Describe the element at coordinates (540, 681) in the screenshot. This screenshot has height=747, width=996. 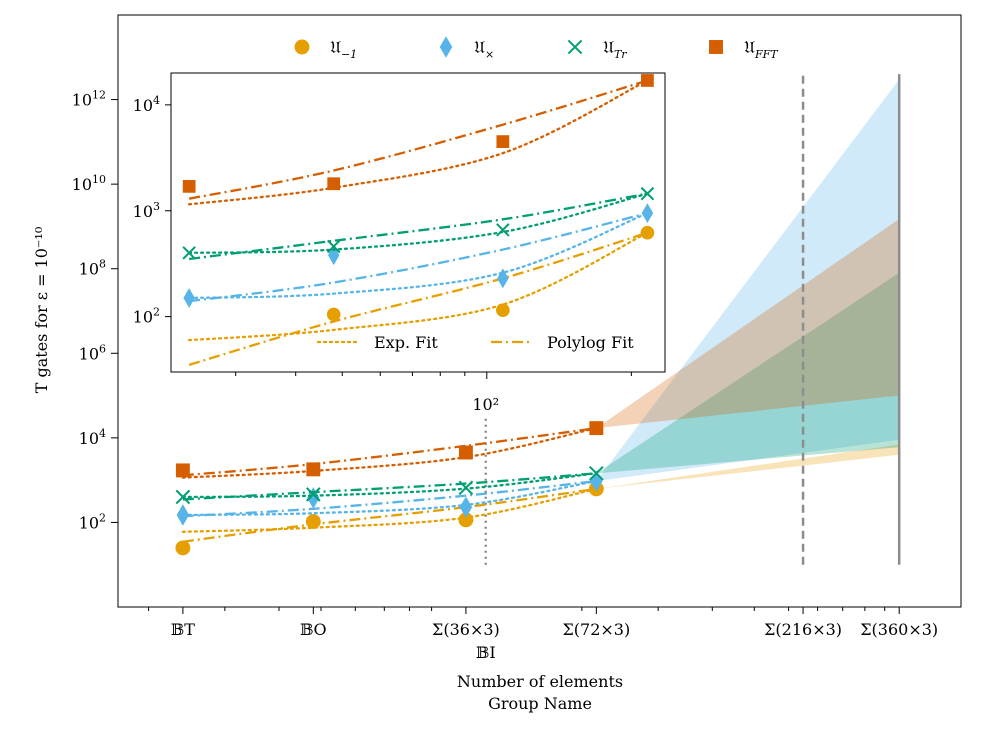
I see `x-axis-label: Number of elements` at that location.